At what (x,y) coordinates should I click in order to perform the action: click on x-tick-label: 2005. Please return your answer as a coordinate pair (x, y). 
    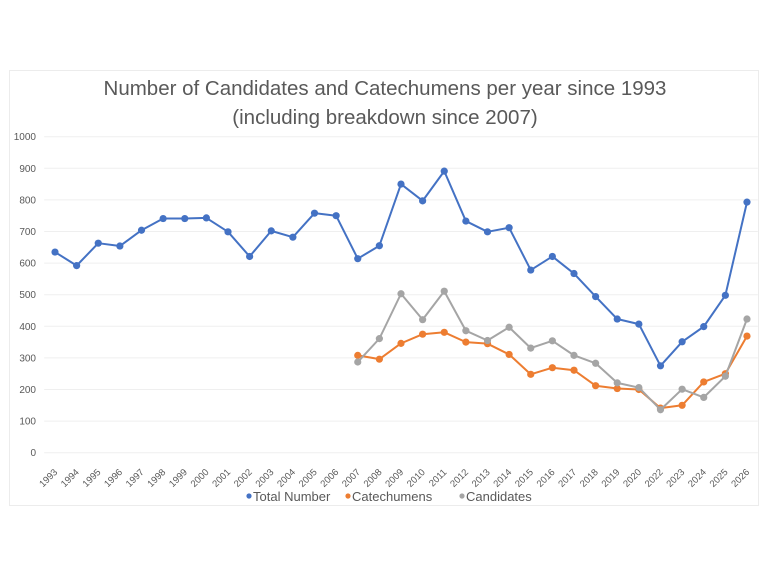
    Looking at the image, I should click on (308, 478).